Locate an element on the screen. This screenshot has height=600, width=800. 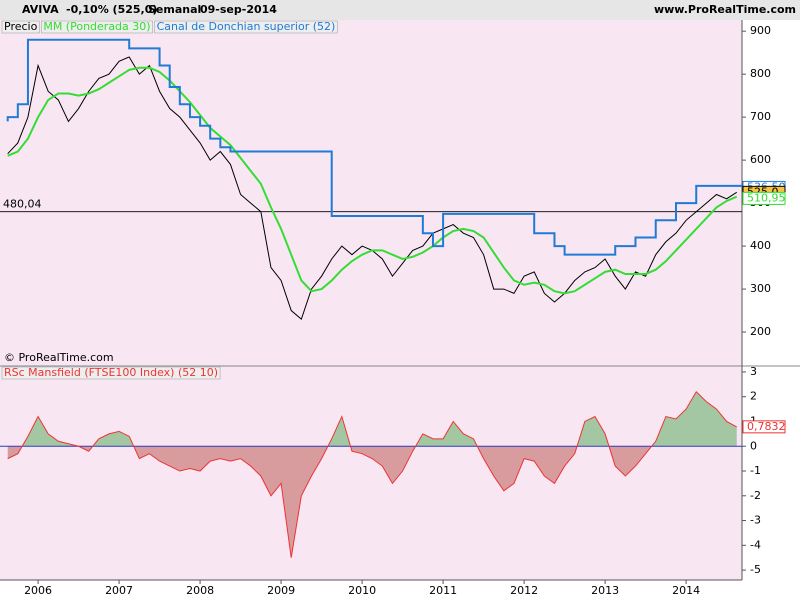
x-tick-label: 2010 is located at coordinates (362, 590).